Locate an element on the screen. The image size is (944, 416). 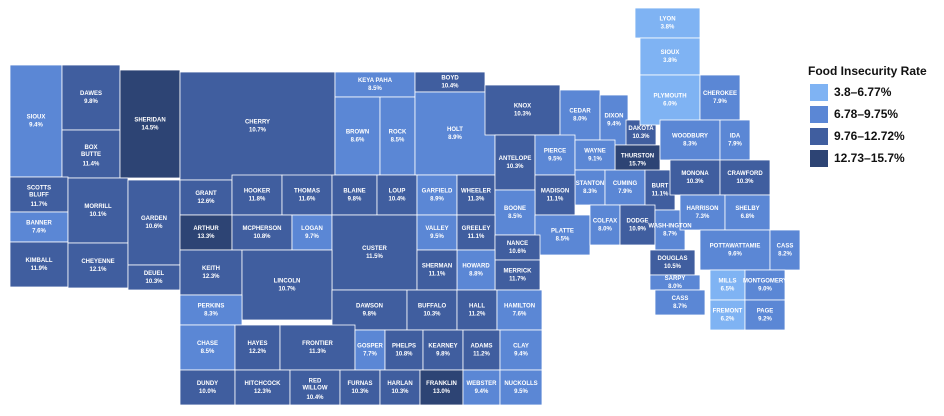
county-rate: 11.8% is located at coordinates (257, 200).